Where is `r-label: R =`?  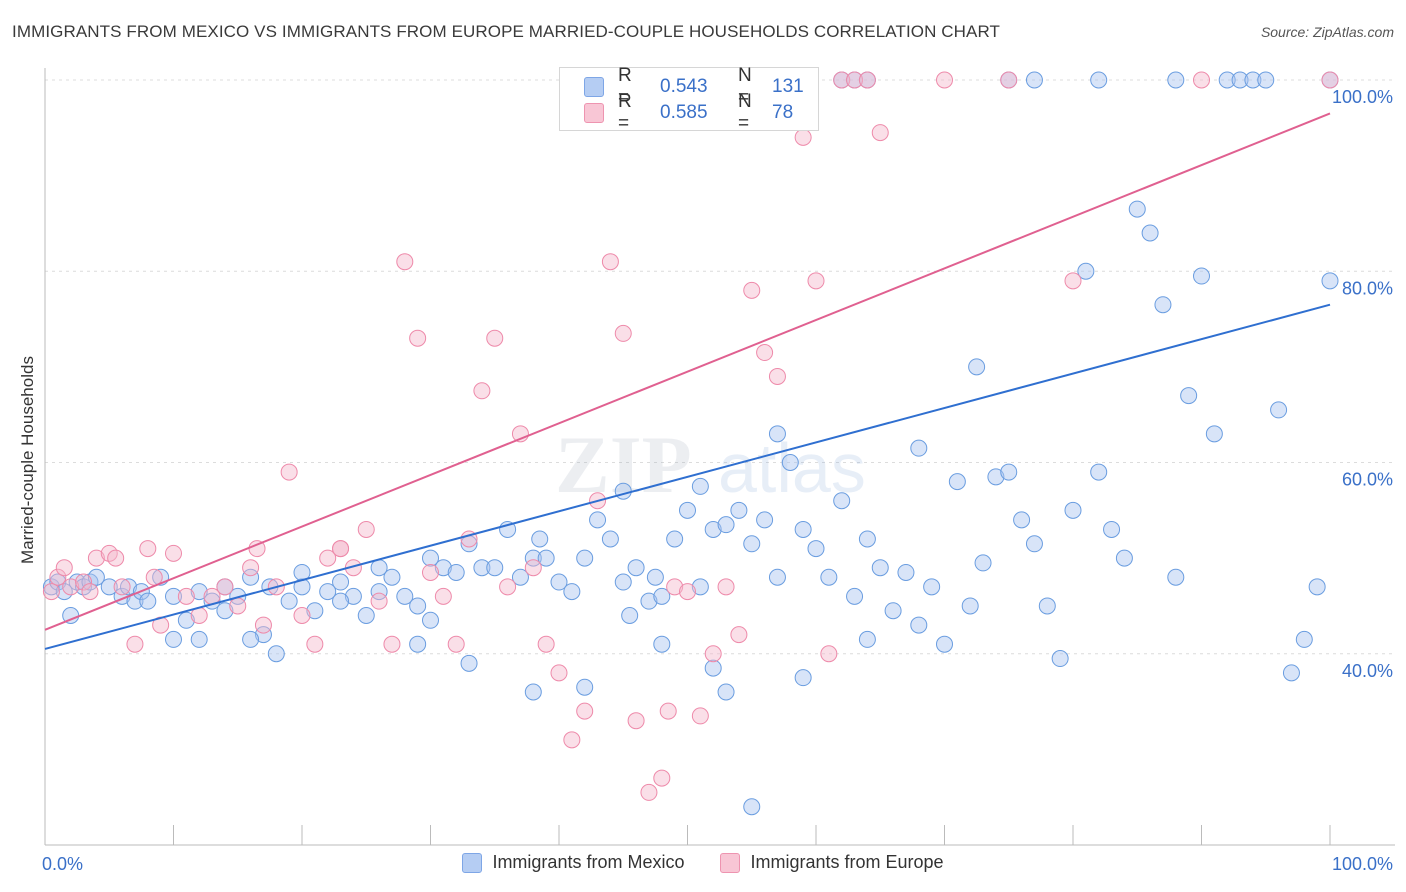 r-label: R = is located at coordinates (625, 112).